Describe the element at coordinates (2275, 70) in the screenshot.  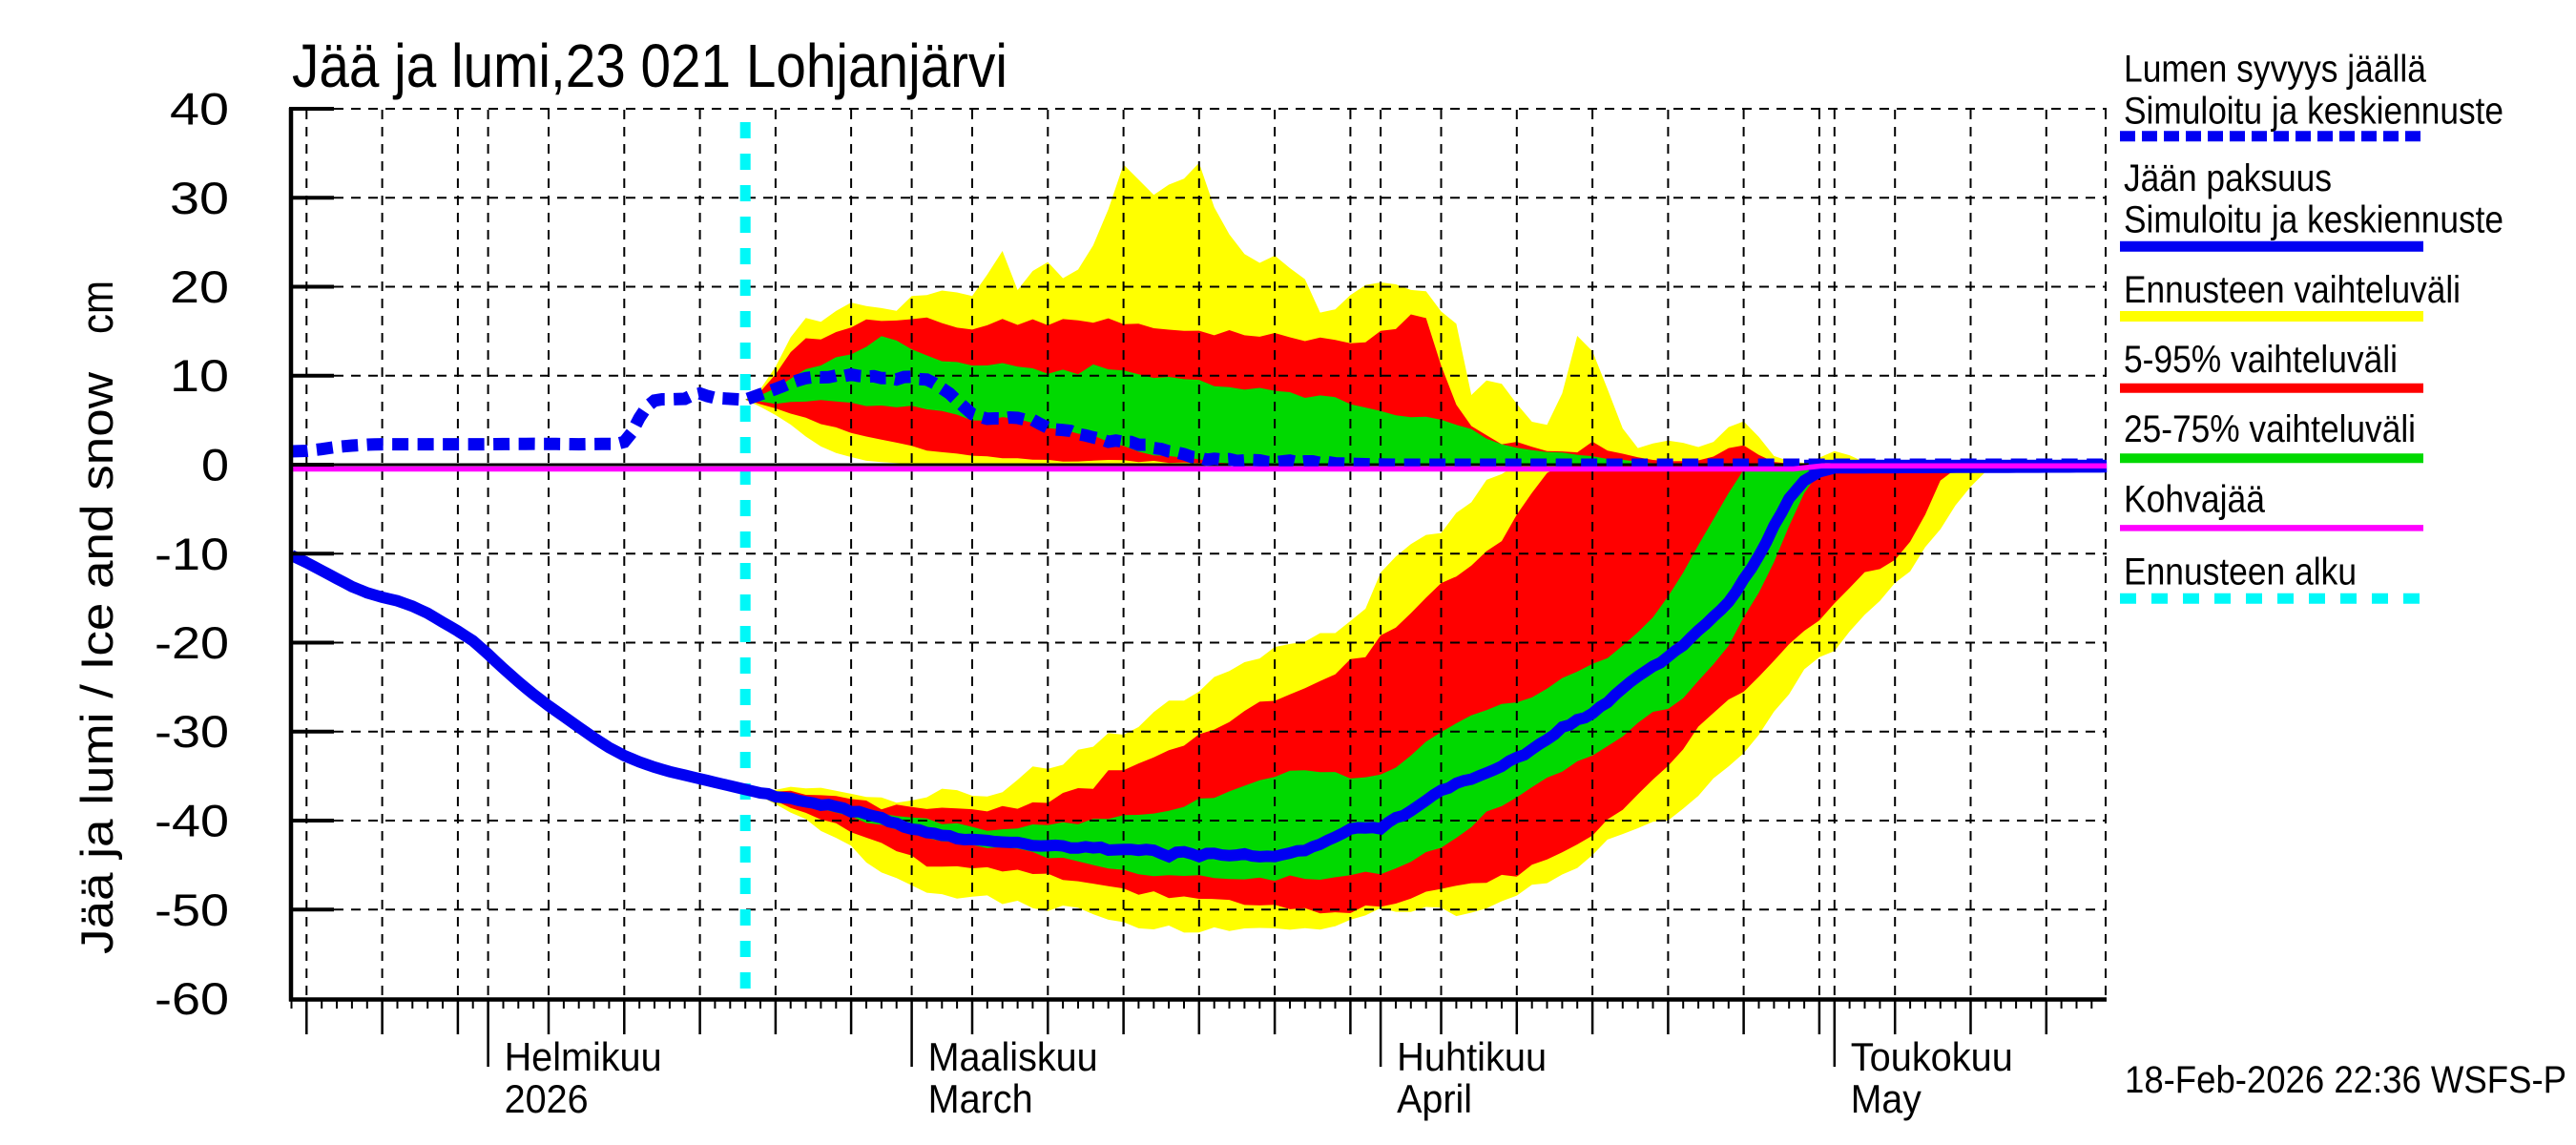
I see `svg-text: Lumen syvyys jäällä` at that location.